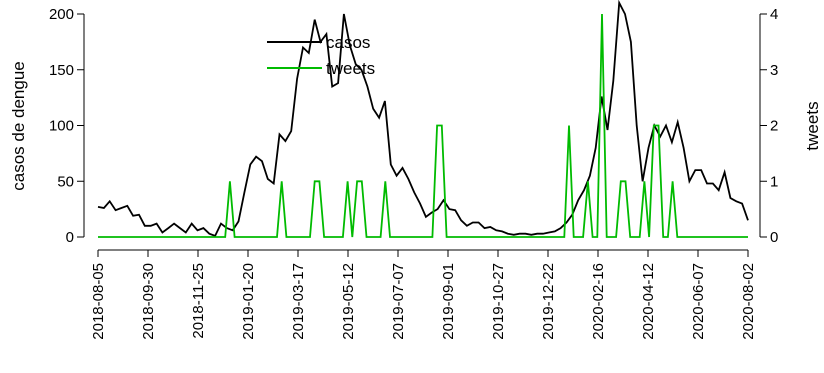 The width and height of the screenshot is (824, 373). Describe the element at coordinates (774, 70) in the screenshot. I see `right-tick-label: 3` at that location.